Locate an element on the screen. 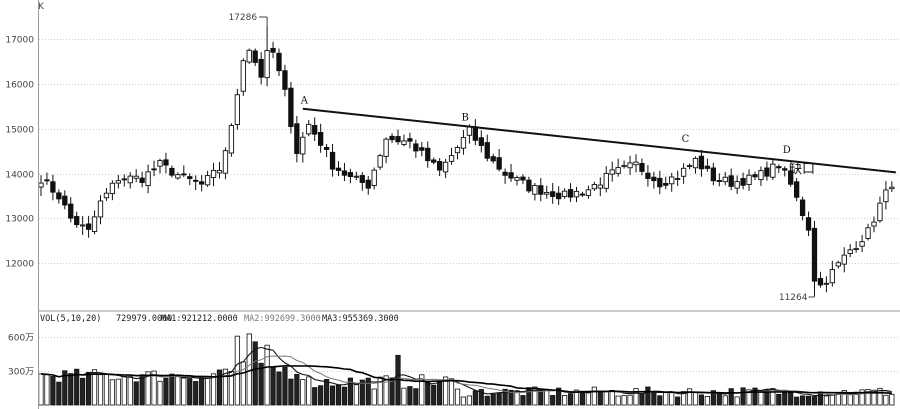 This screenshot has height=409, width=900. volume-header-ma3: MA3:955369.3000 is located at coordinates (360, 319).